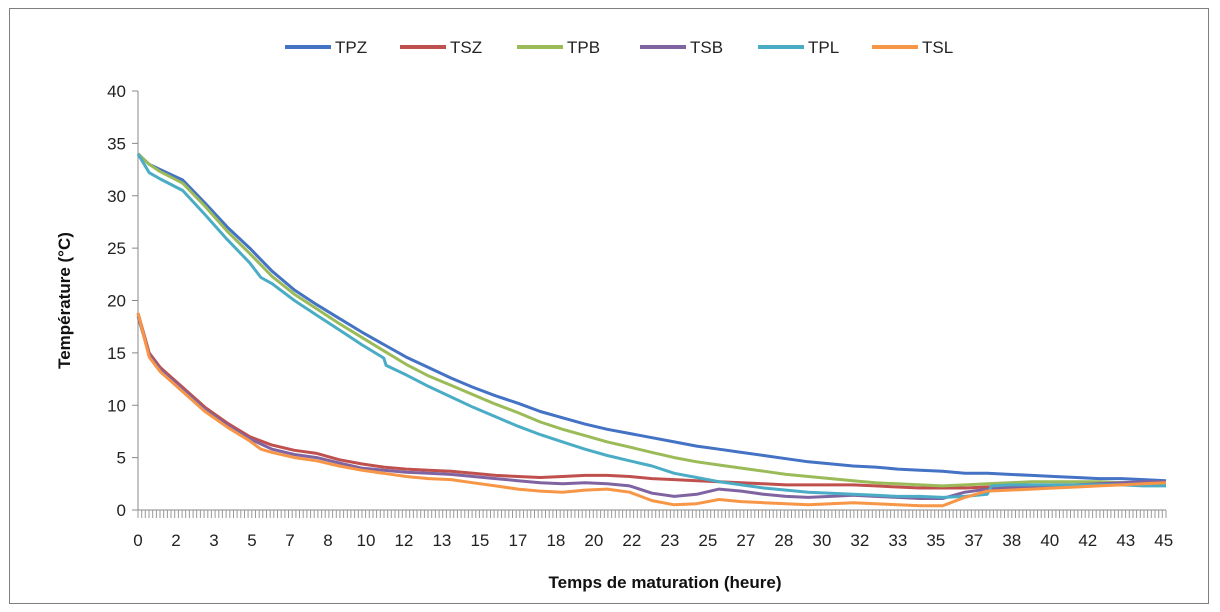 The image size is (1220, 612). What do you see at coordinates (116, 143) in the screenshot?
I see `y-tick-label: 35` at bounding box center [116, 143].